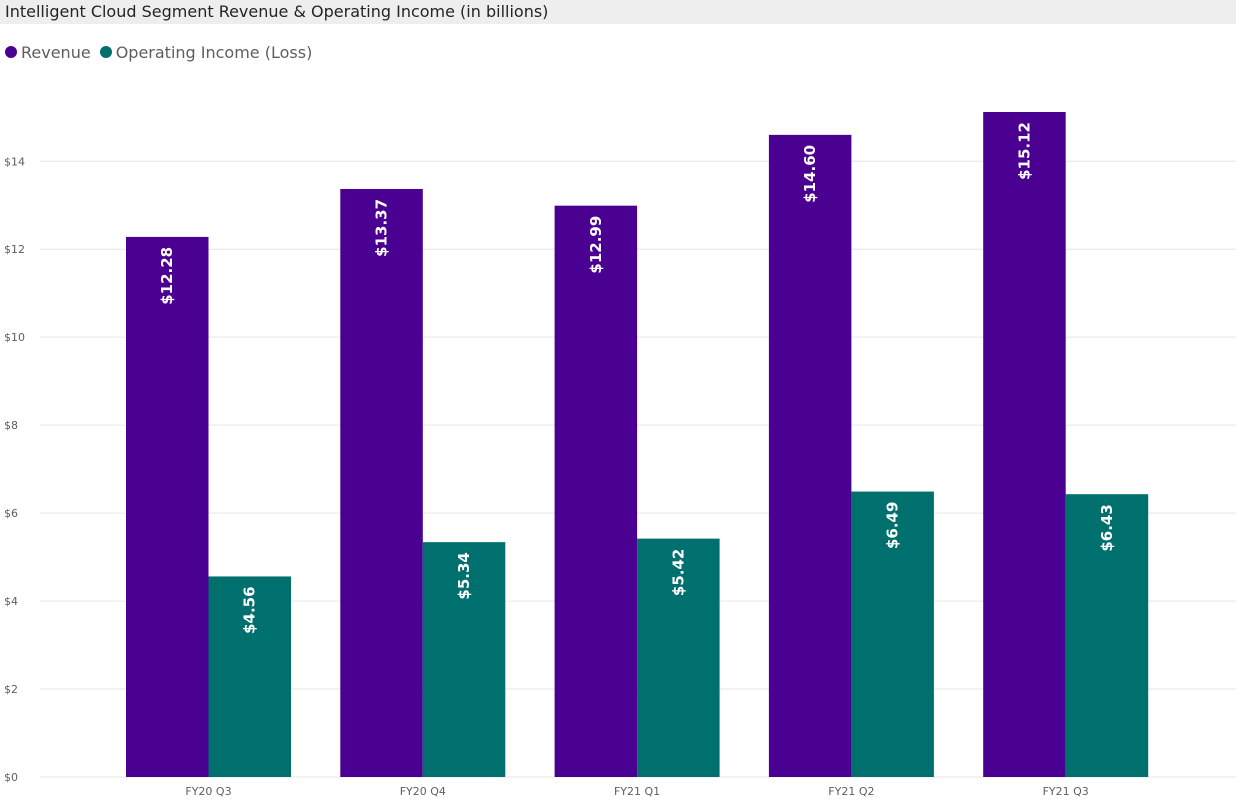  Describe the element at coordinates (250, 609) in the screenshot. I see `bar-data-label: $4.56` at that location.